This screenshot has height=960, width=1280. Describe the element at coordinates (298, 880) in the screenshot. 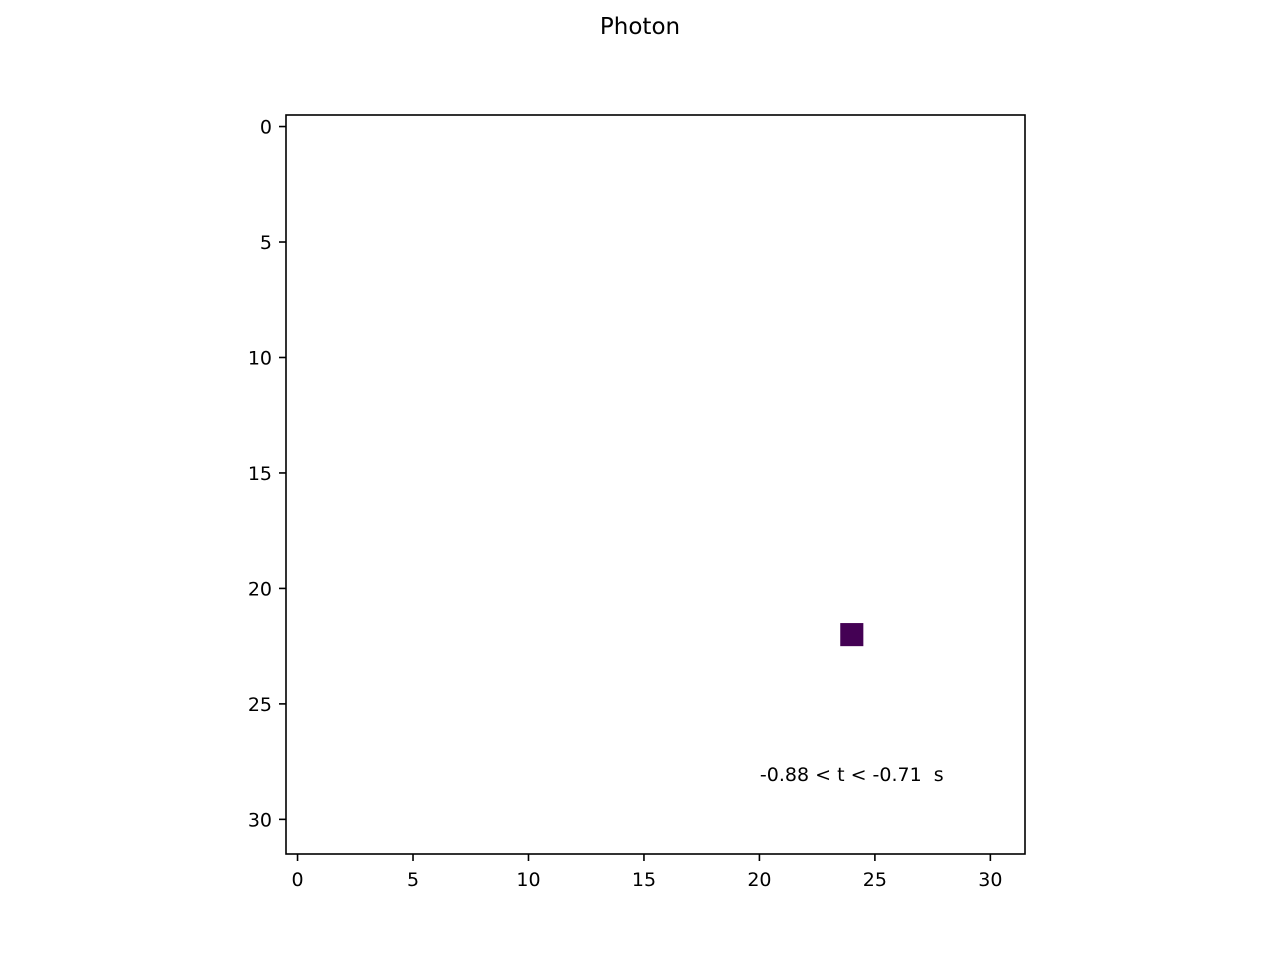

I see `x-tick-label: 0` at that location.